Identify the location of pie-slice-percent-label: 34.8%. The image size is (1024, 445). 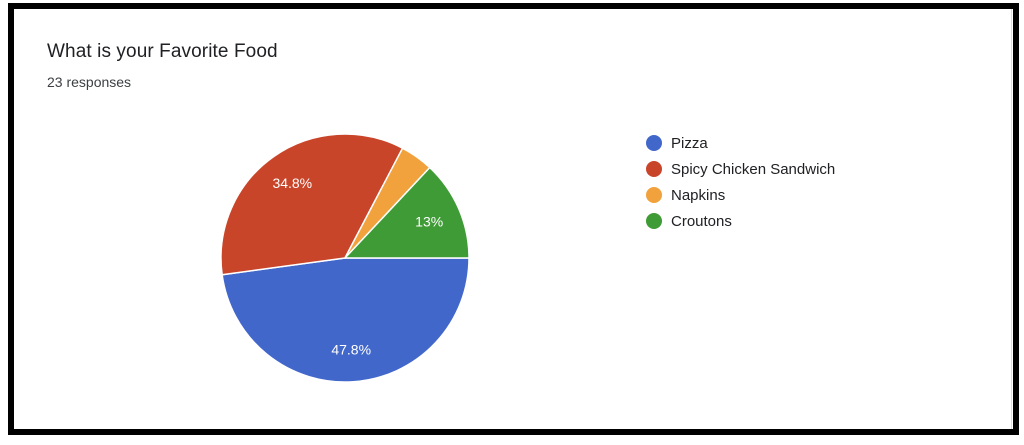
(292, 183).